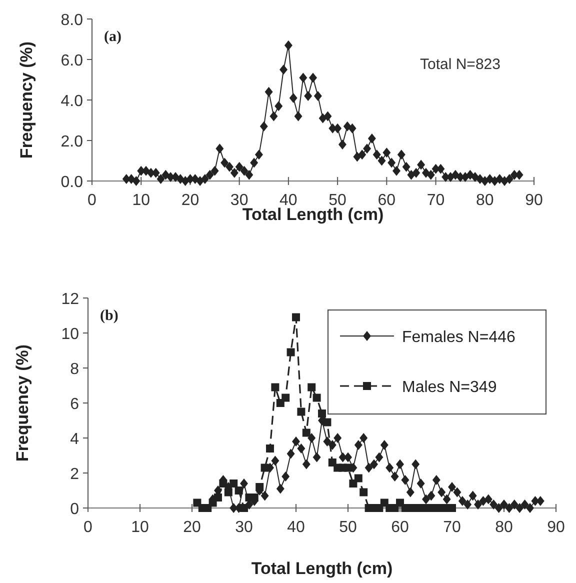  Describe the element at coordinates (72, 20) in the screenshot. I see `y-tick-label: 8.0` at that location.